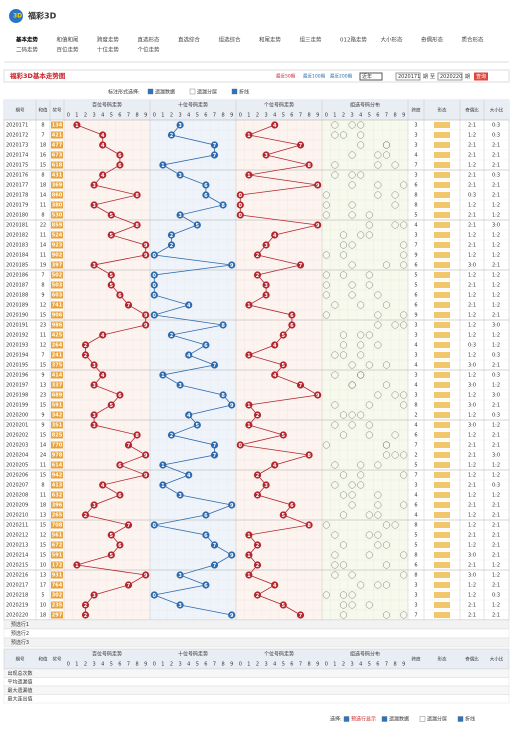 This screenshot has height=731, width=513. Describe the element at coordinates (311, 40) in the screenshot. I see `nav-link: 组三走势` at that location.